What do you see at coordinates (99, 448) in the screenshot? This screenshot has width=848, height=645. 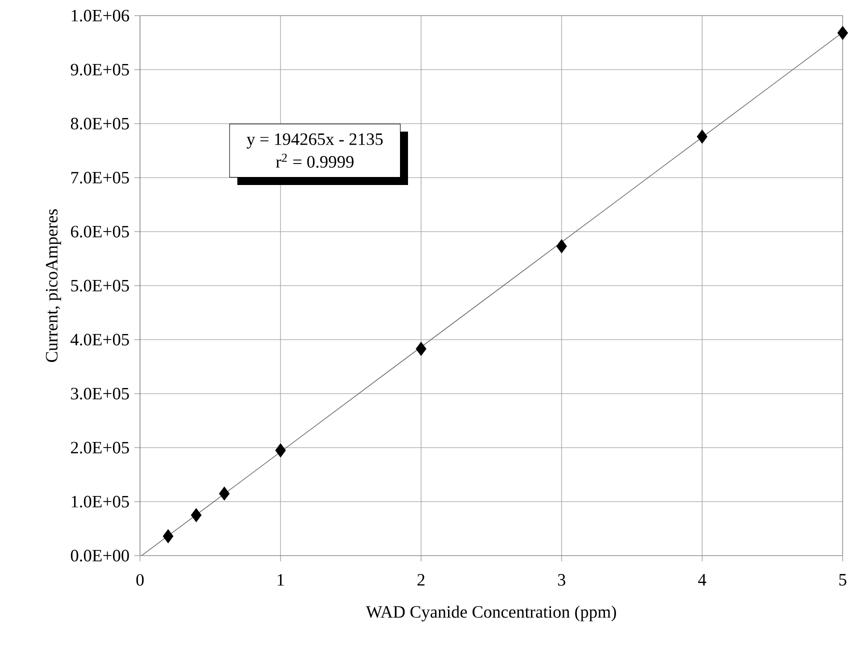 I see `y-tick-label: 2.0E+05` at bounding box center [99, 448].